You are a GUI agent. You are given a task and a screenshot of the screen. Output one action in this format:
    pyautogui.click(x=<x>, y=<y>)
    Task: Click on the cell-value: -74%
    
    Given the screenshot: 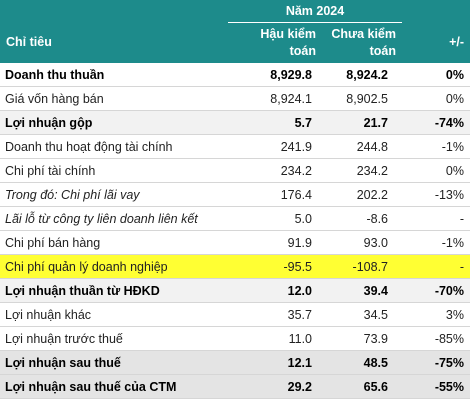 What is the action you would take?
    pyautogui.click(x=436, y=122)
    